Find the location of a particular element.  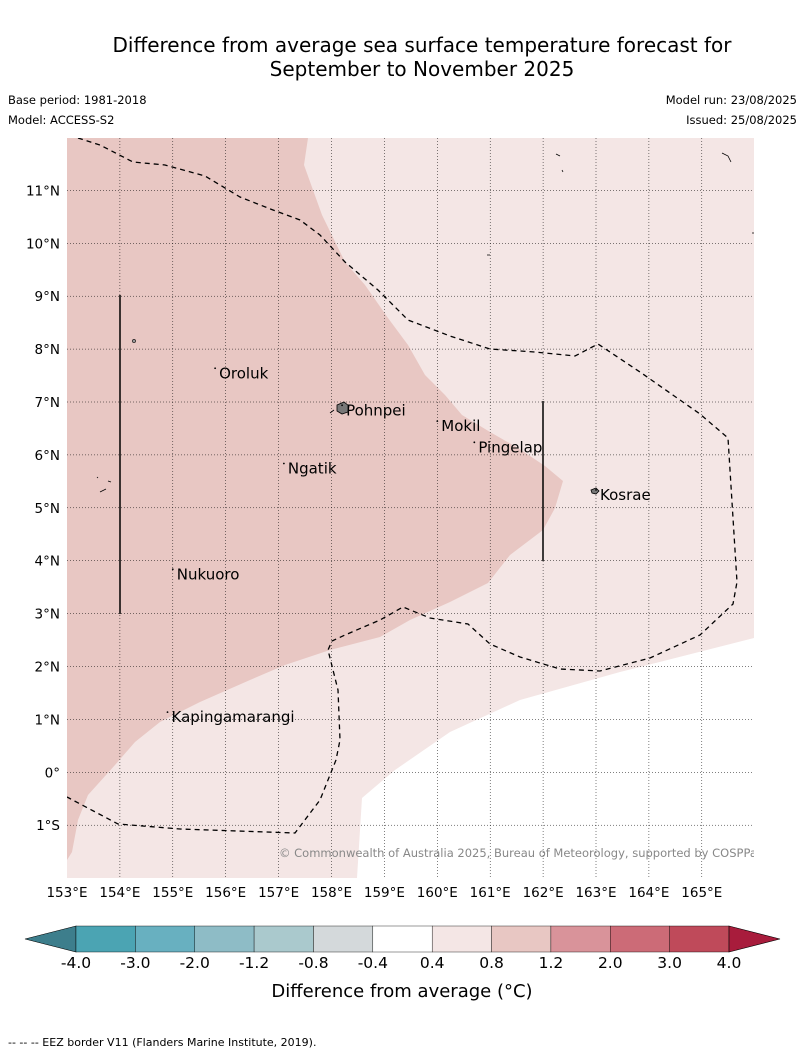

latitude-labels: 11°N 10°N 9°N 8°N 7°N 6°N 5°N 4°N 3°N 2°N 1°N 0° 1°S is located at coordinates (43, 508).